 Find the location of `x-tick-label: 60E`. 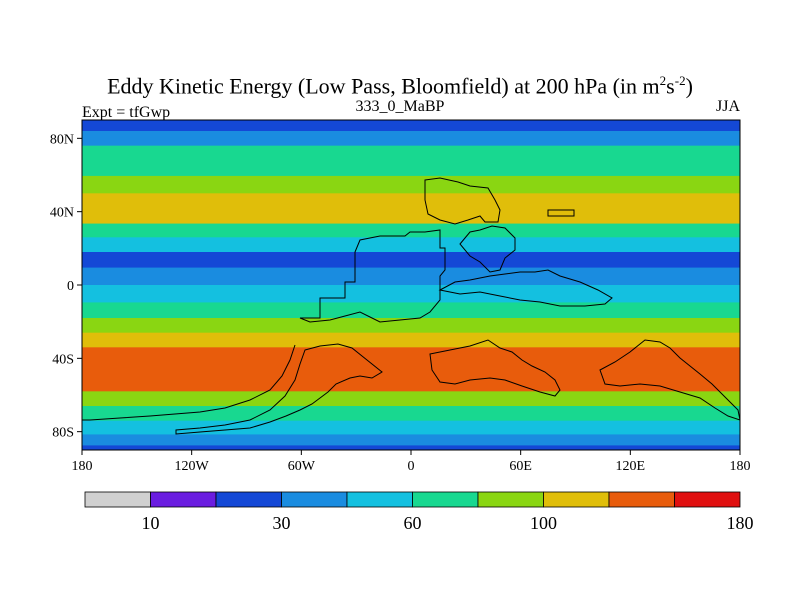

x-tick-label: 60E is located at coordinates (520, 466).